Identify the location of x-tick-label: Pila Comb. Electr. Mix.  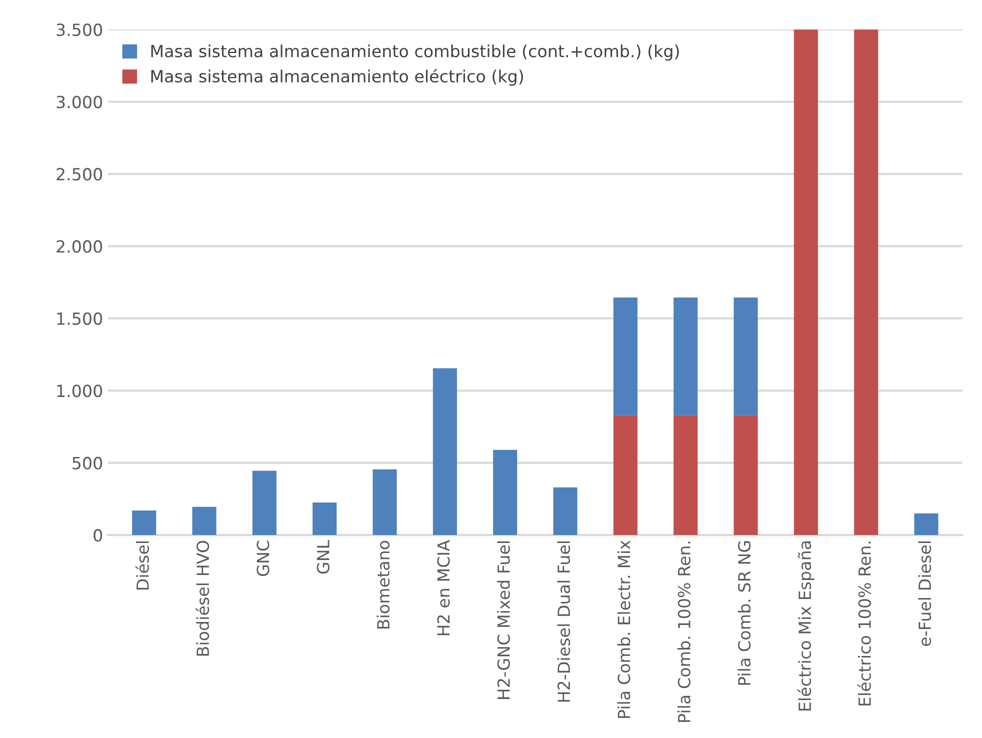
(623, 629).